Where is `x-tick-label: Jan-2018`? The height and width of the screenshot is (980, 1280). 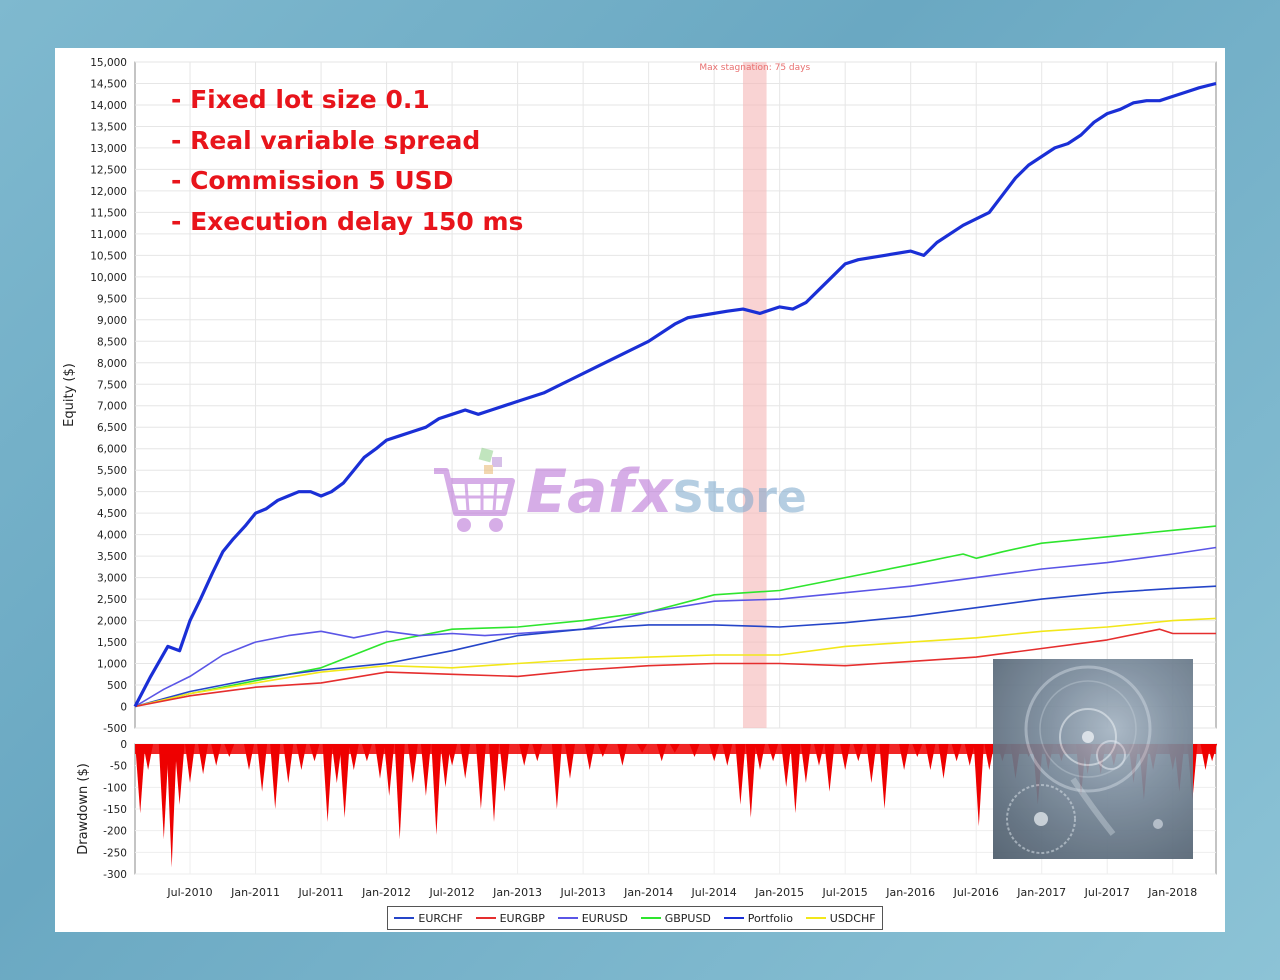
x-tick-label: Jan-2018 is located at coordinates (1172, 892).